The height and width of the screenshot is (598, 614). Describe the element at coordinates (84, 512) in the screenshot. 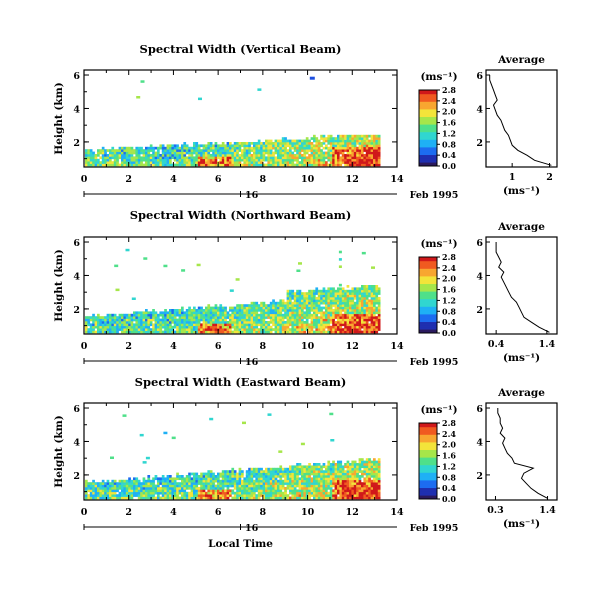

I see `x-tick-label: 0` at that location.